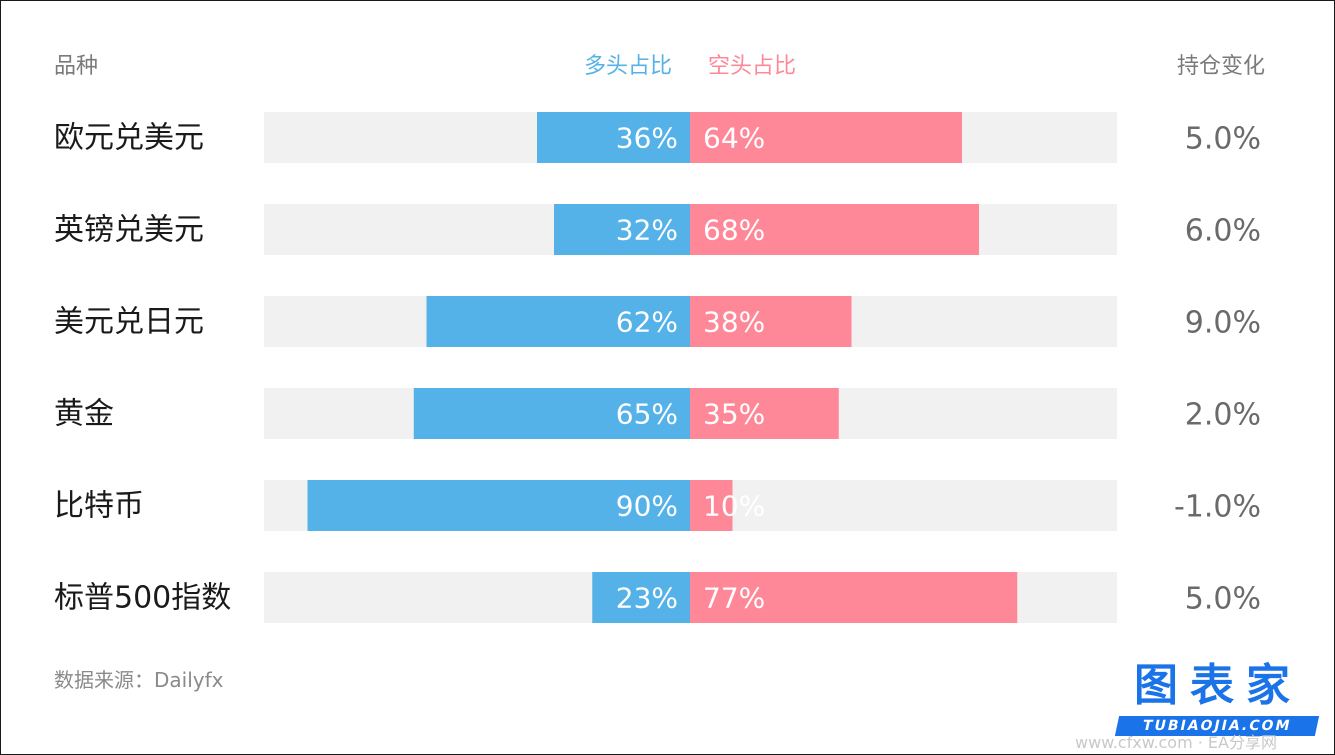 Image resolution: width=1335 pixels, height=755 pixels. I want to click on header-category: 品种, so click(76, 66).